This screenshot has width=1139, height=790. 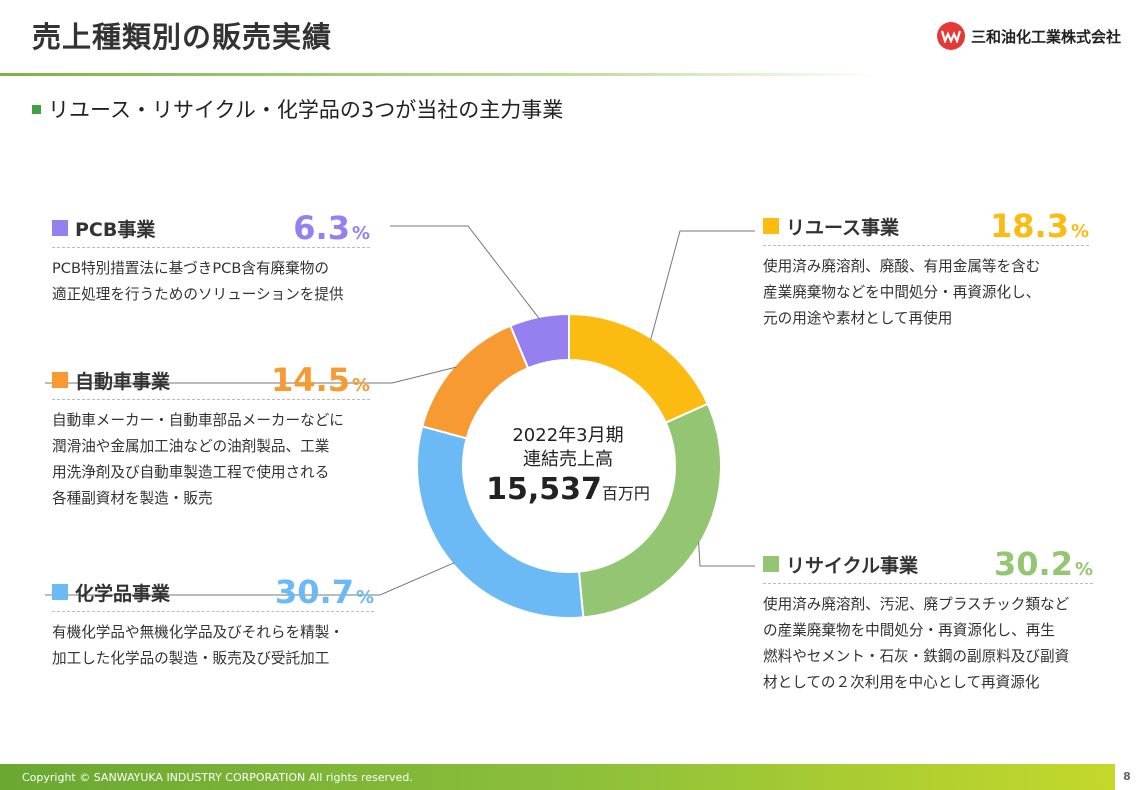 I want to click on percent-value: 30.2, so click(x=1033, y=564).